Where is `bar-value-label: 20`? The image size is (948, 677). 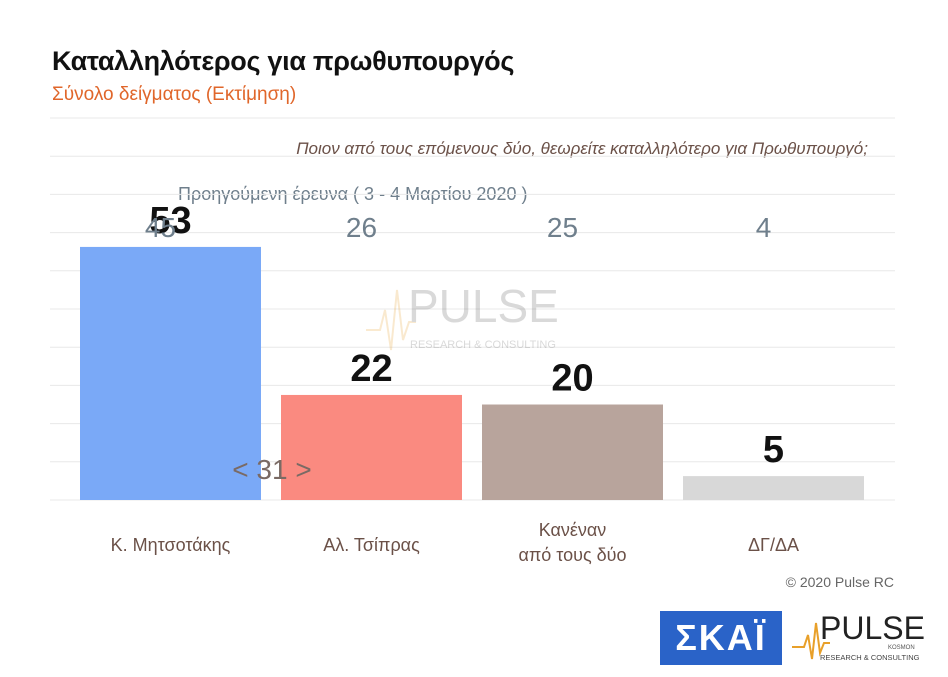
bar-value-label: 20 is located at coordinates (572, 379).